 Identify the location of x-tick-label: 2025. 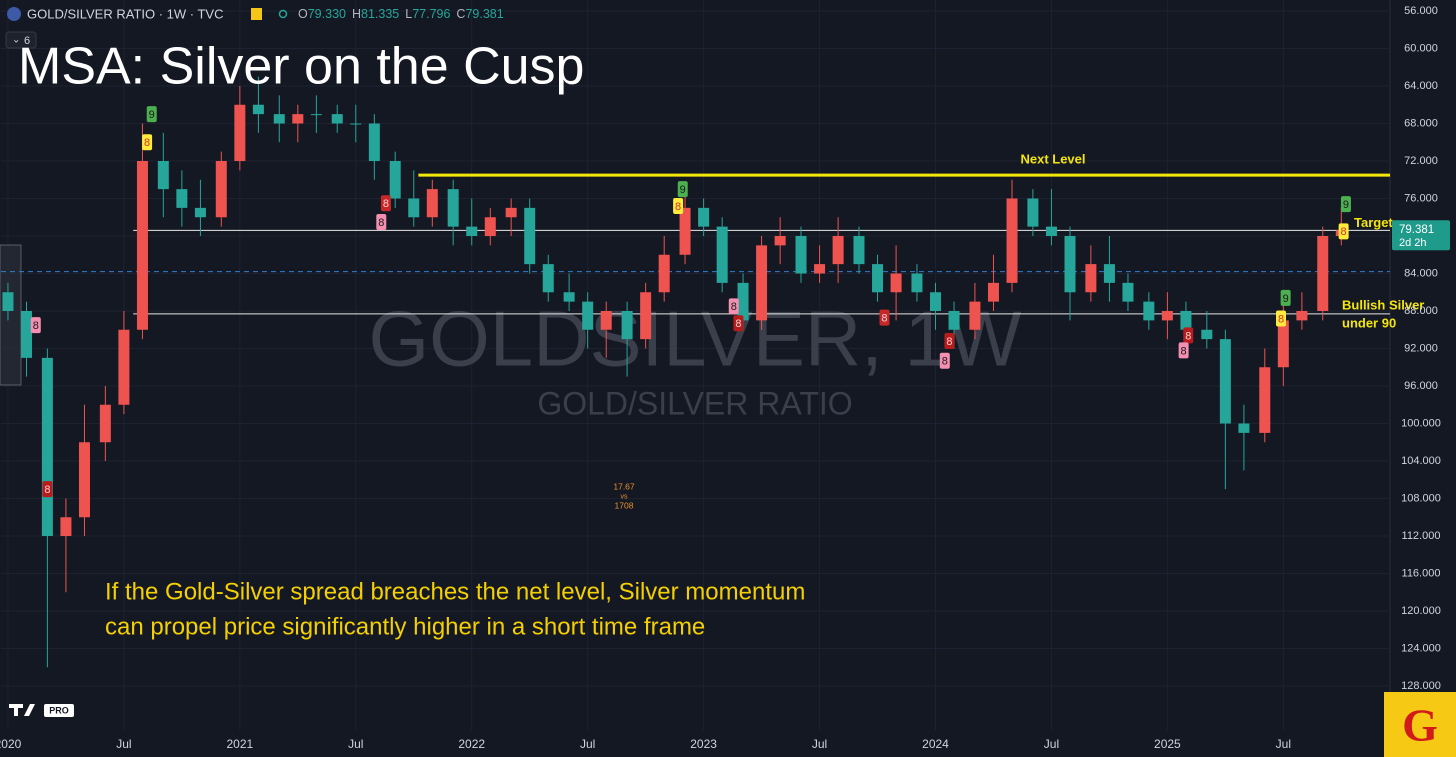
(1167, 744).